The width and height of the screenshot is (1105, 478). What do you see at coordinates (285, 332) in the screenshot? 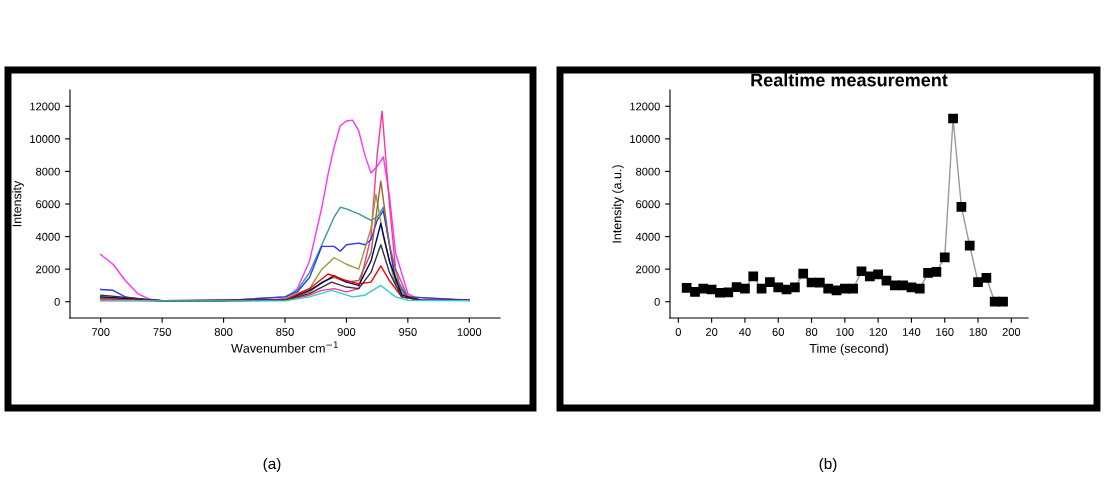
I see `x-tick-label: 850` at bounding box center [285, 332].